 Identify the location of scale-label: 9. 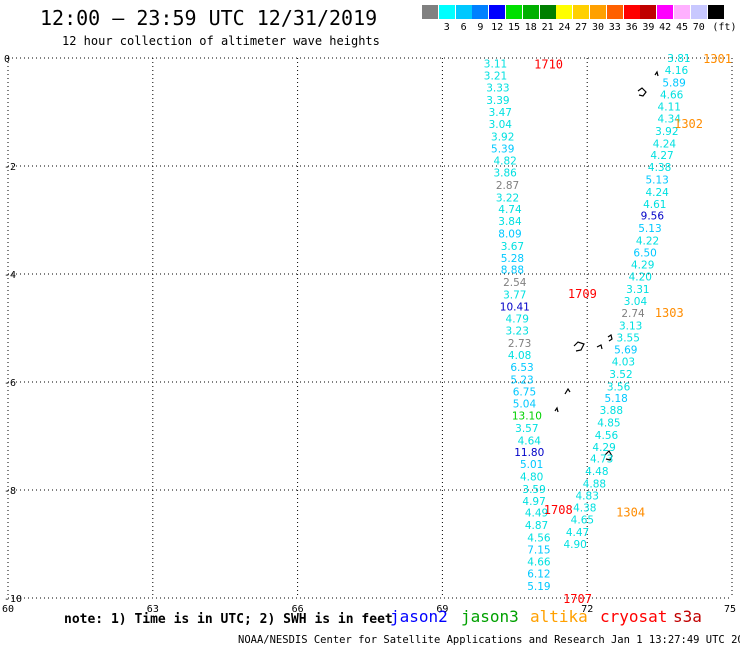
(480, 27).